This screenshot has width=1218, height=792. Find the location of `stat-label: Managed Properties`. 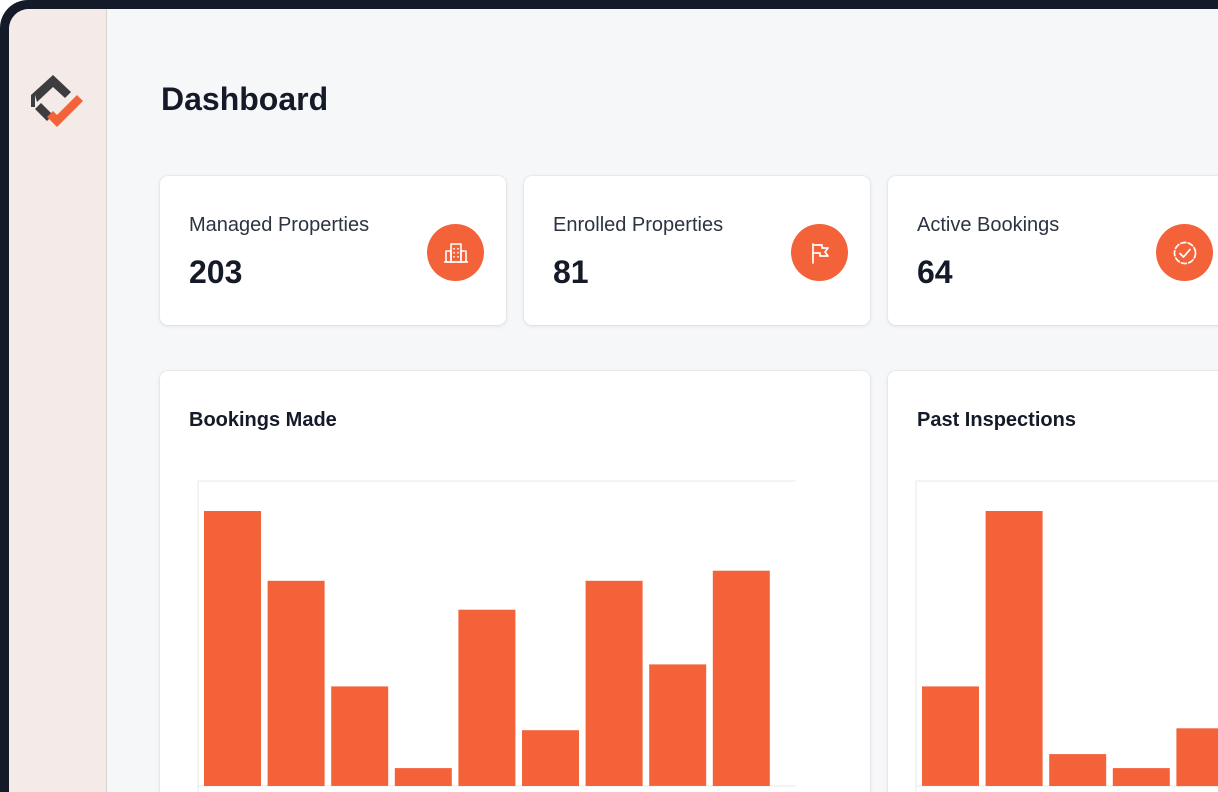

stat-label: Managed Properties is located at coordinates (279, 225).